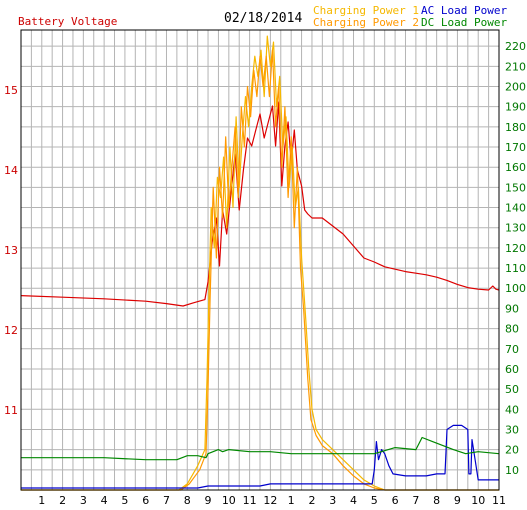 The height and width of the screenshot is (510, 527). What do you see at coordinates (11, 330) in the screenshot?
I see `y-left-tick-label: 12` at bounding box center [11, 330].